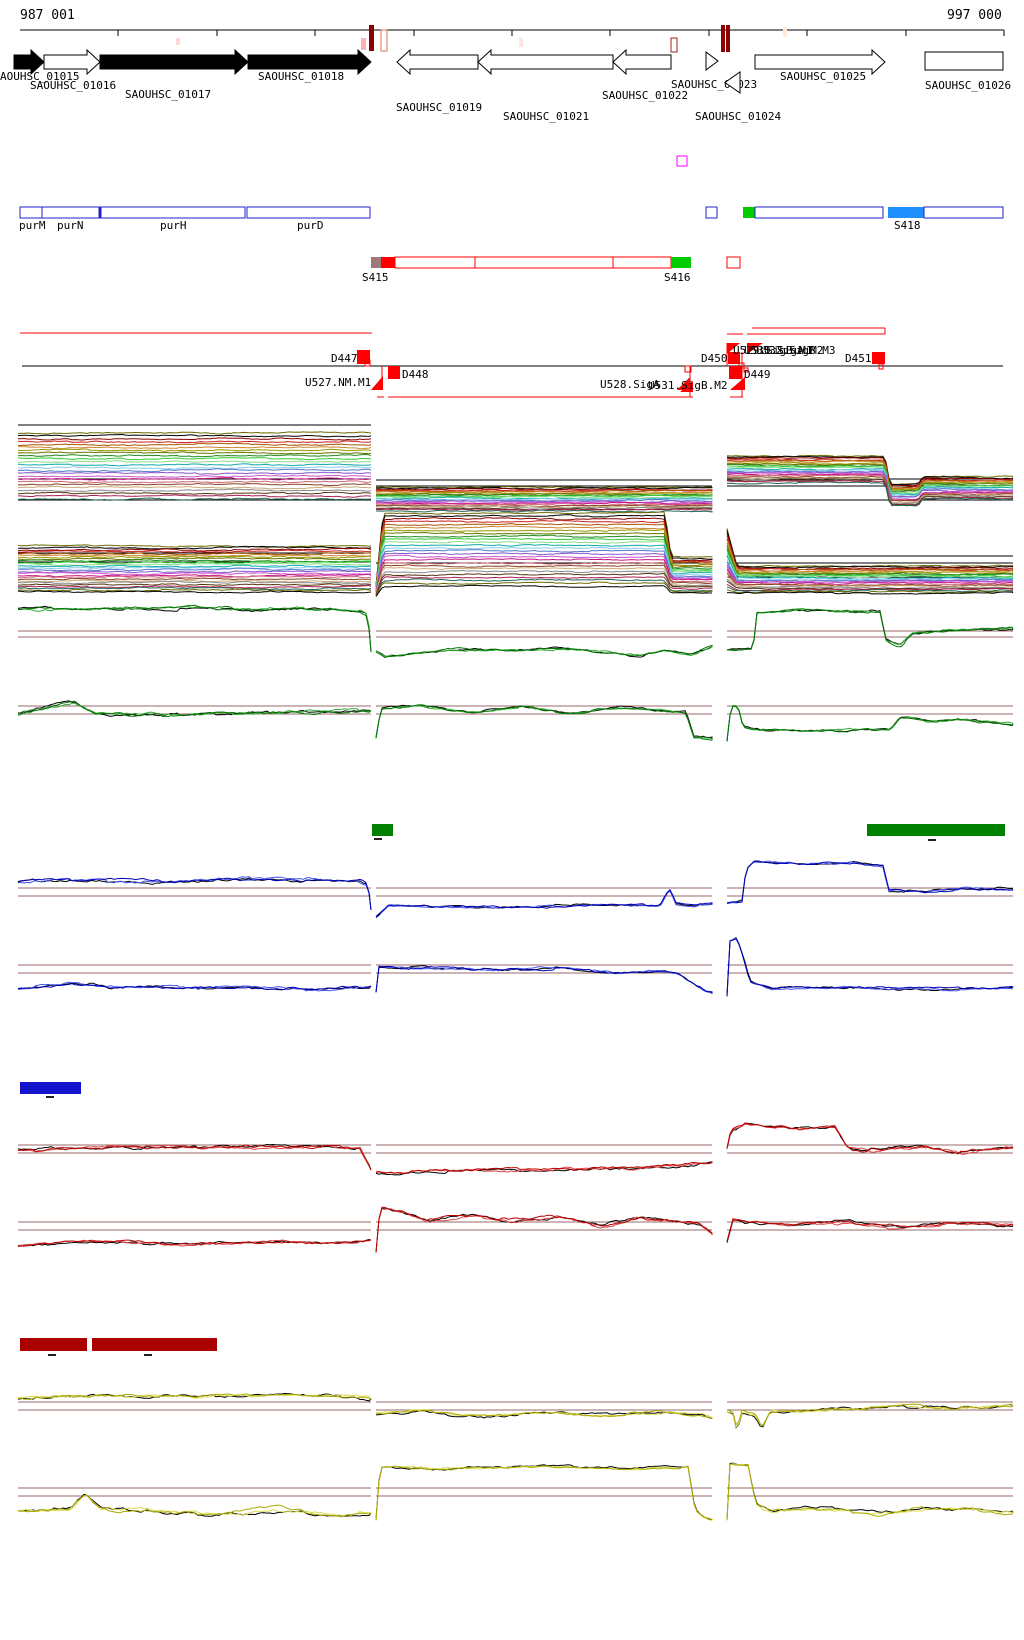 This screenshot has height=1640, width=1024. I want to click on feature-label-purH: purH, so click(173, 225).